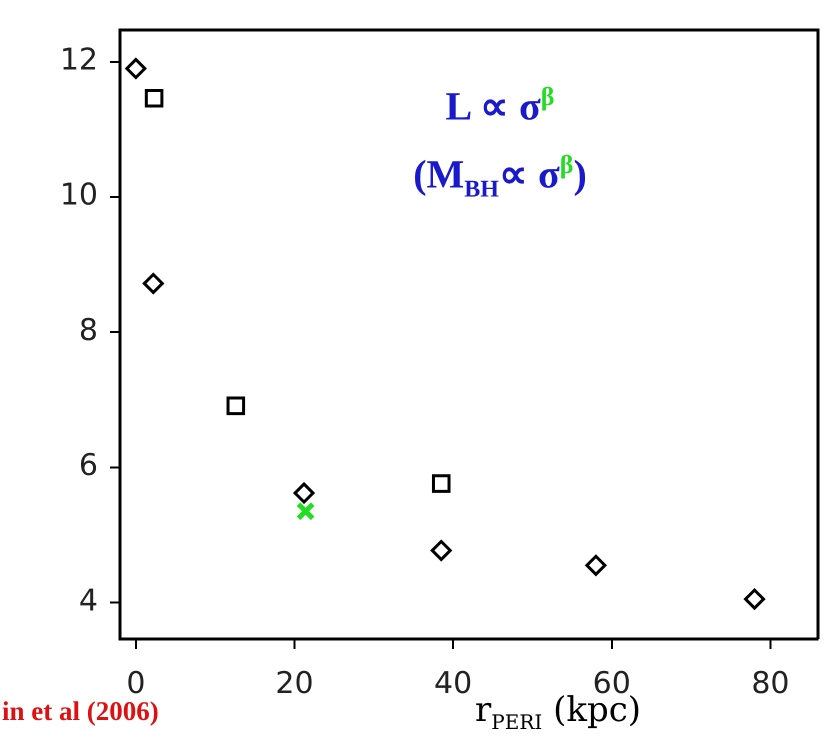 This screenshot has width=833, height=739. Describe the element at coordinates (88, 466) in the screenshot. I see `y-tick-label: 6` at that location.